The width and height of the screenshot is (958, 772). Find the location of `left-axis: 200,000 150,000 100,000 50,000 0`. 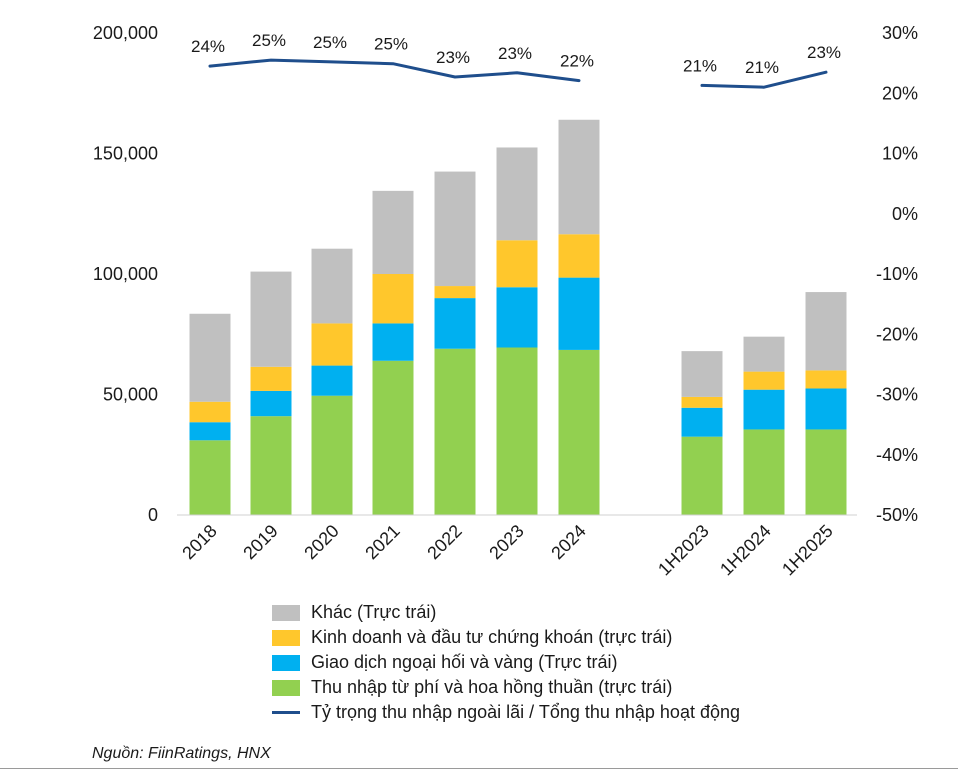

left-axis: 200,000 150,000 100,000 50,000 0 is located at coordinates (125, 274).